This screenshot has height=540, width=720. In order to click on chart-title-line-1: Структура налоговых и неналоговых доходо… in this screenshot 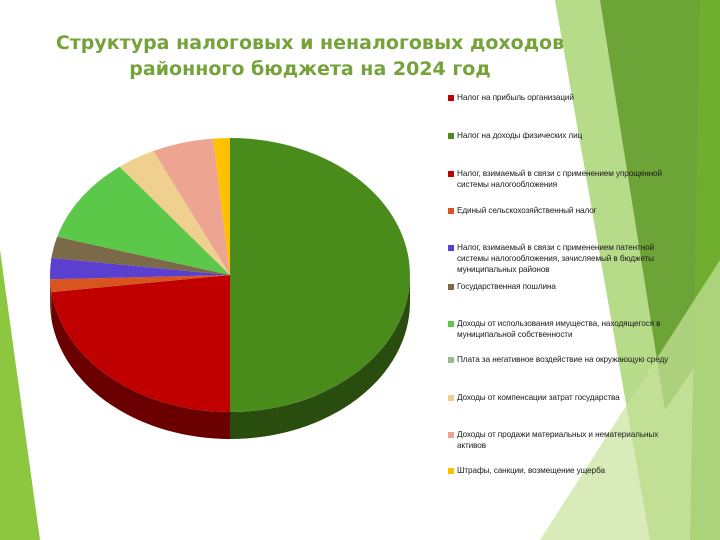, I will do `click(310, 43)`.